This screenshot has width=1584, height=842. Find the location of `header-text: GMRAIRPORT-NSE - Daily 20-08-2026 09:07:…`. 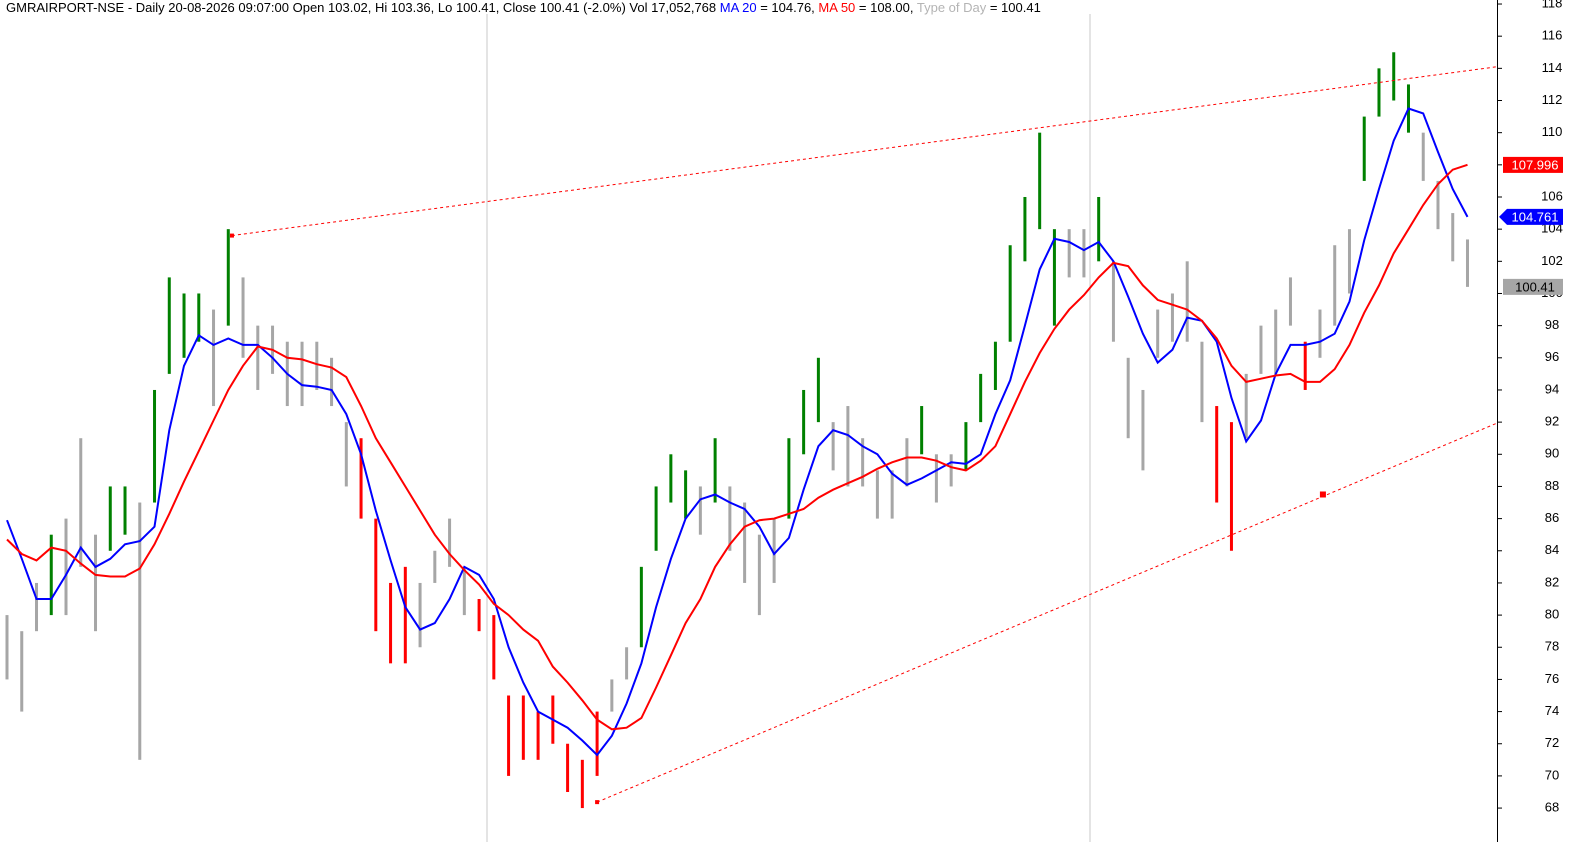

header-text: GMRAIRPORT-NSE - Daily 20-08-2026 09:07:… is located at coordinates (363, 7).